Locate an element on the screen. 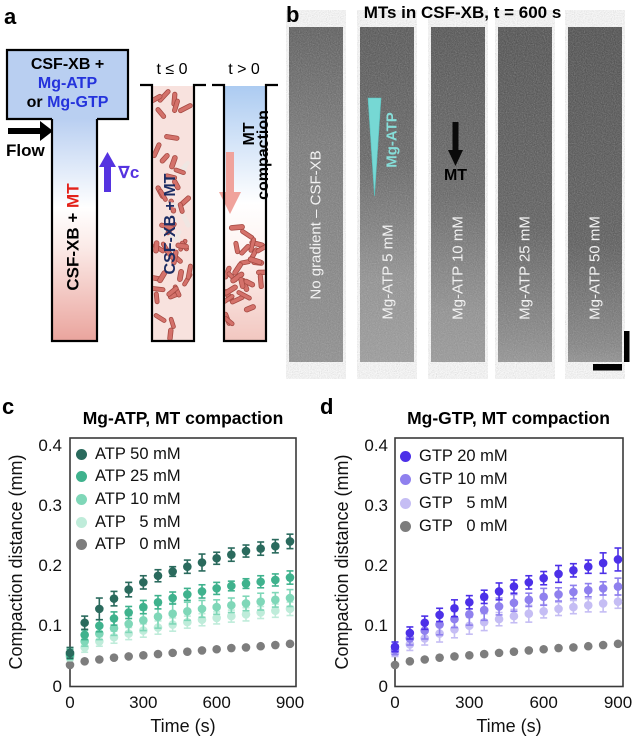 The width and height of the screenshot is (633, 753). series-gtp-20-mm is located at coordinates (506, 600).